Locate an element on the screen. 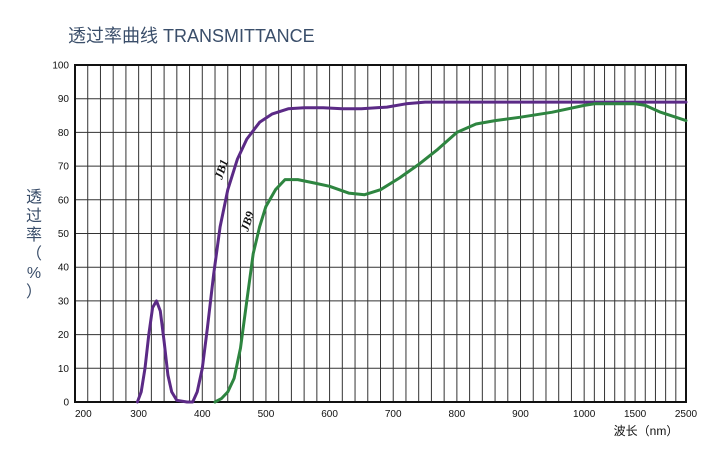 The width and height of the screenshot is (720, 460). y-tick-label: 30 is located at coordinates (64, 301).